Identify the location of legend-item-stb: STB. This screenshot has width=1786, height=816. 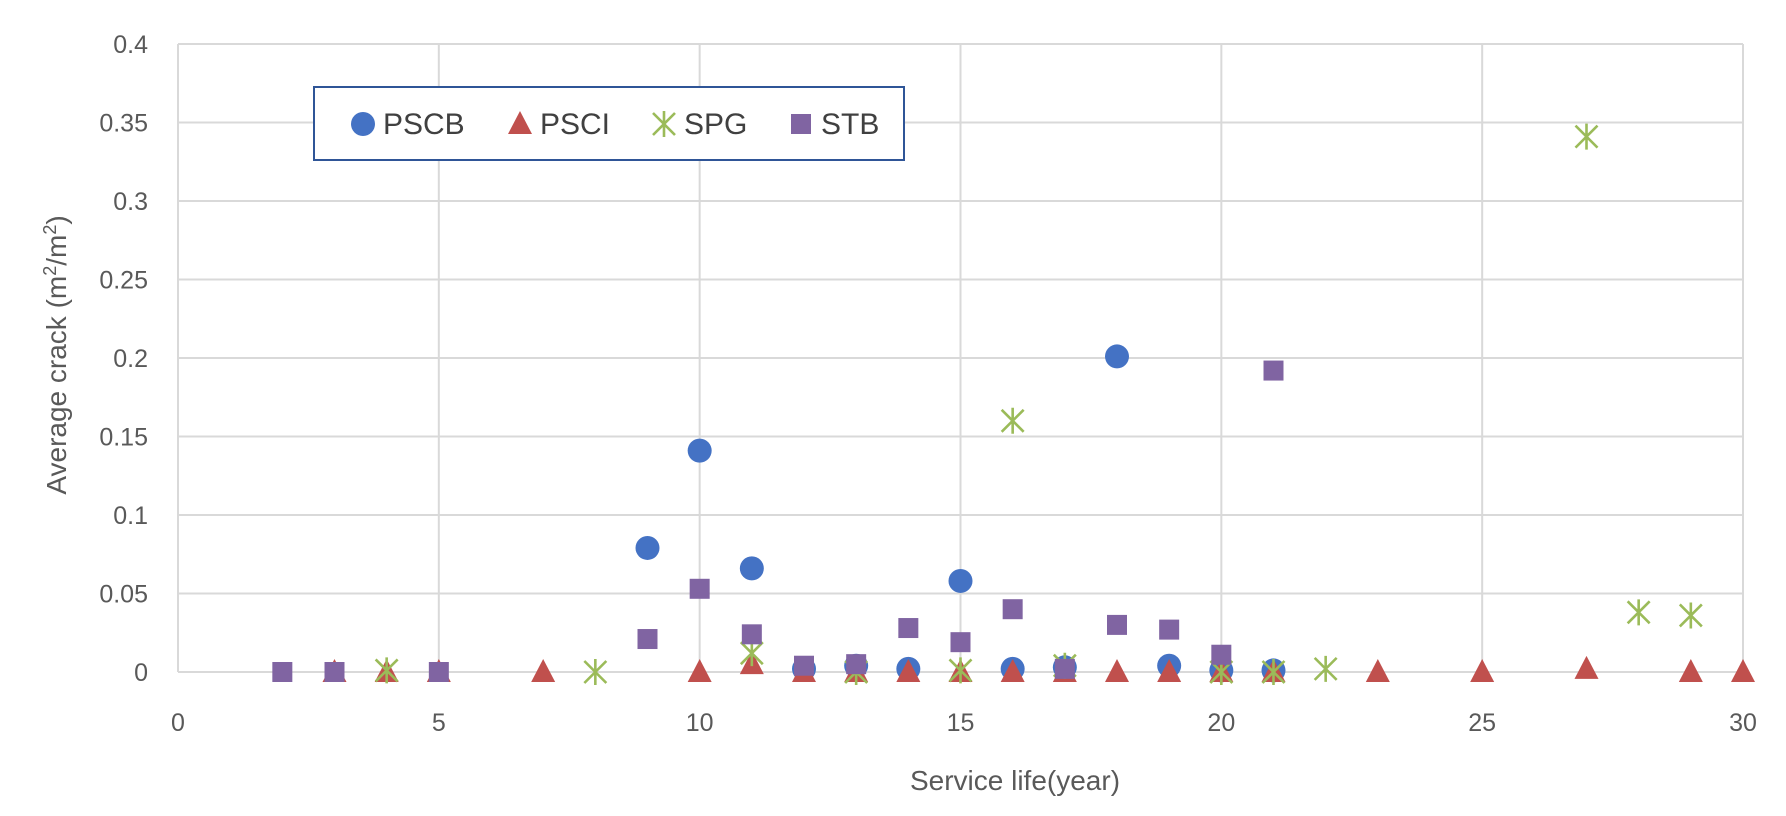
(835, 124).